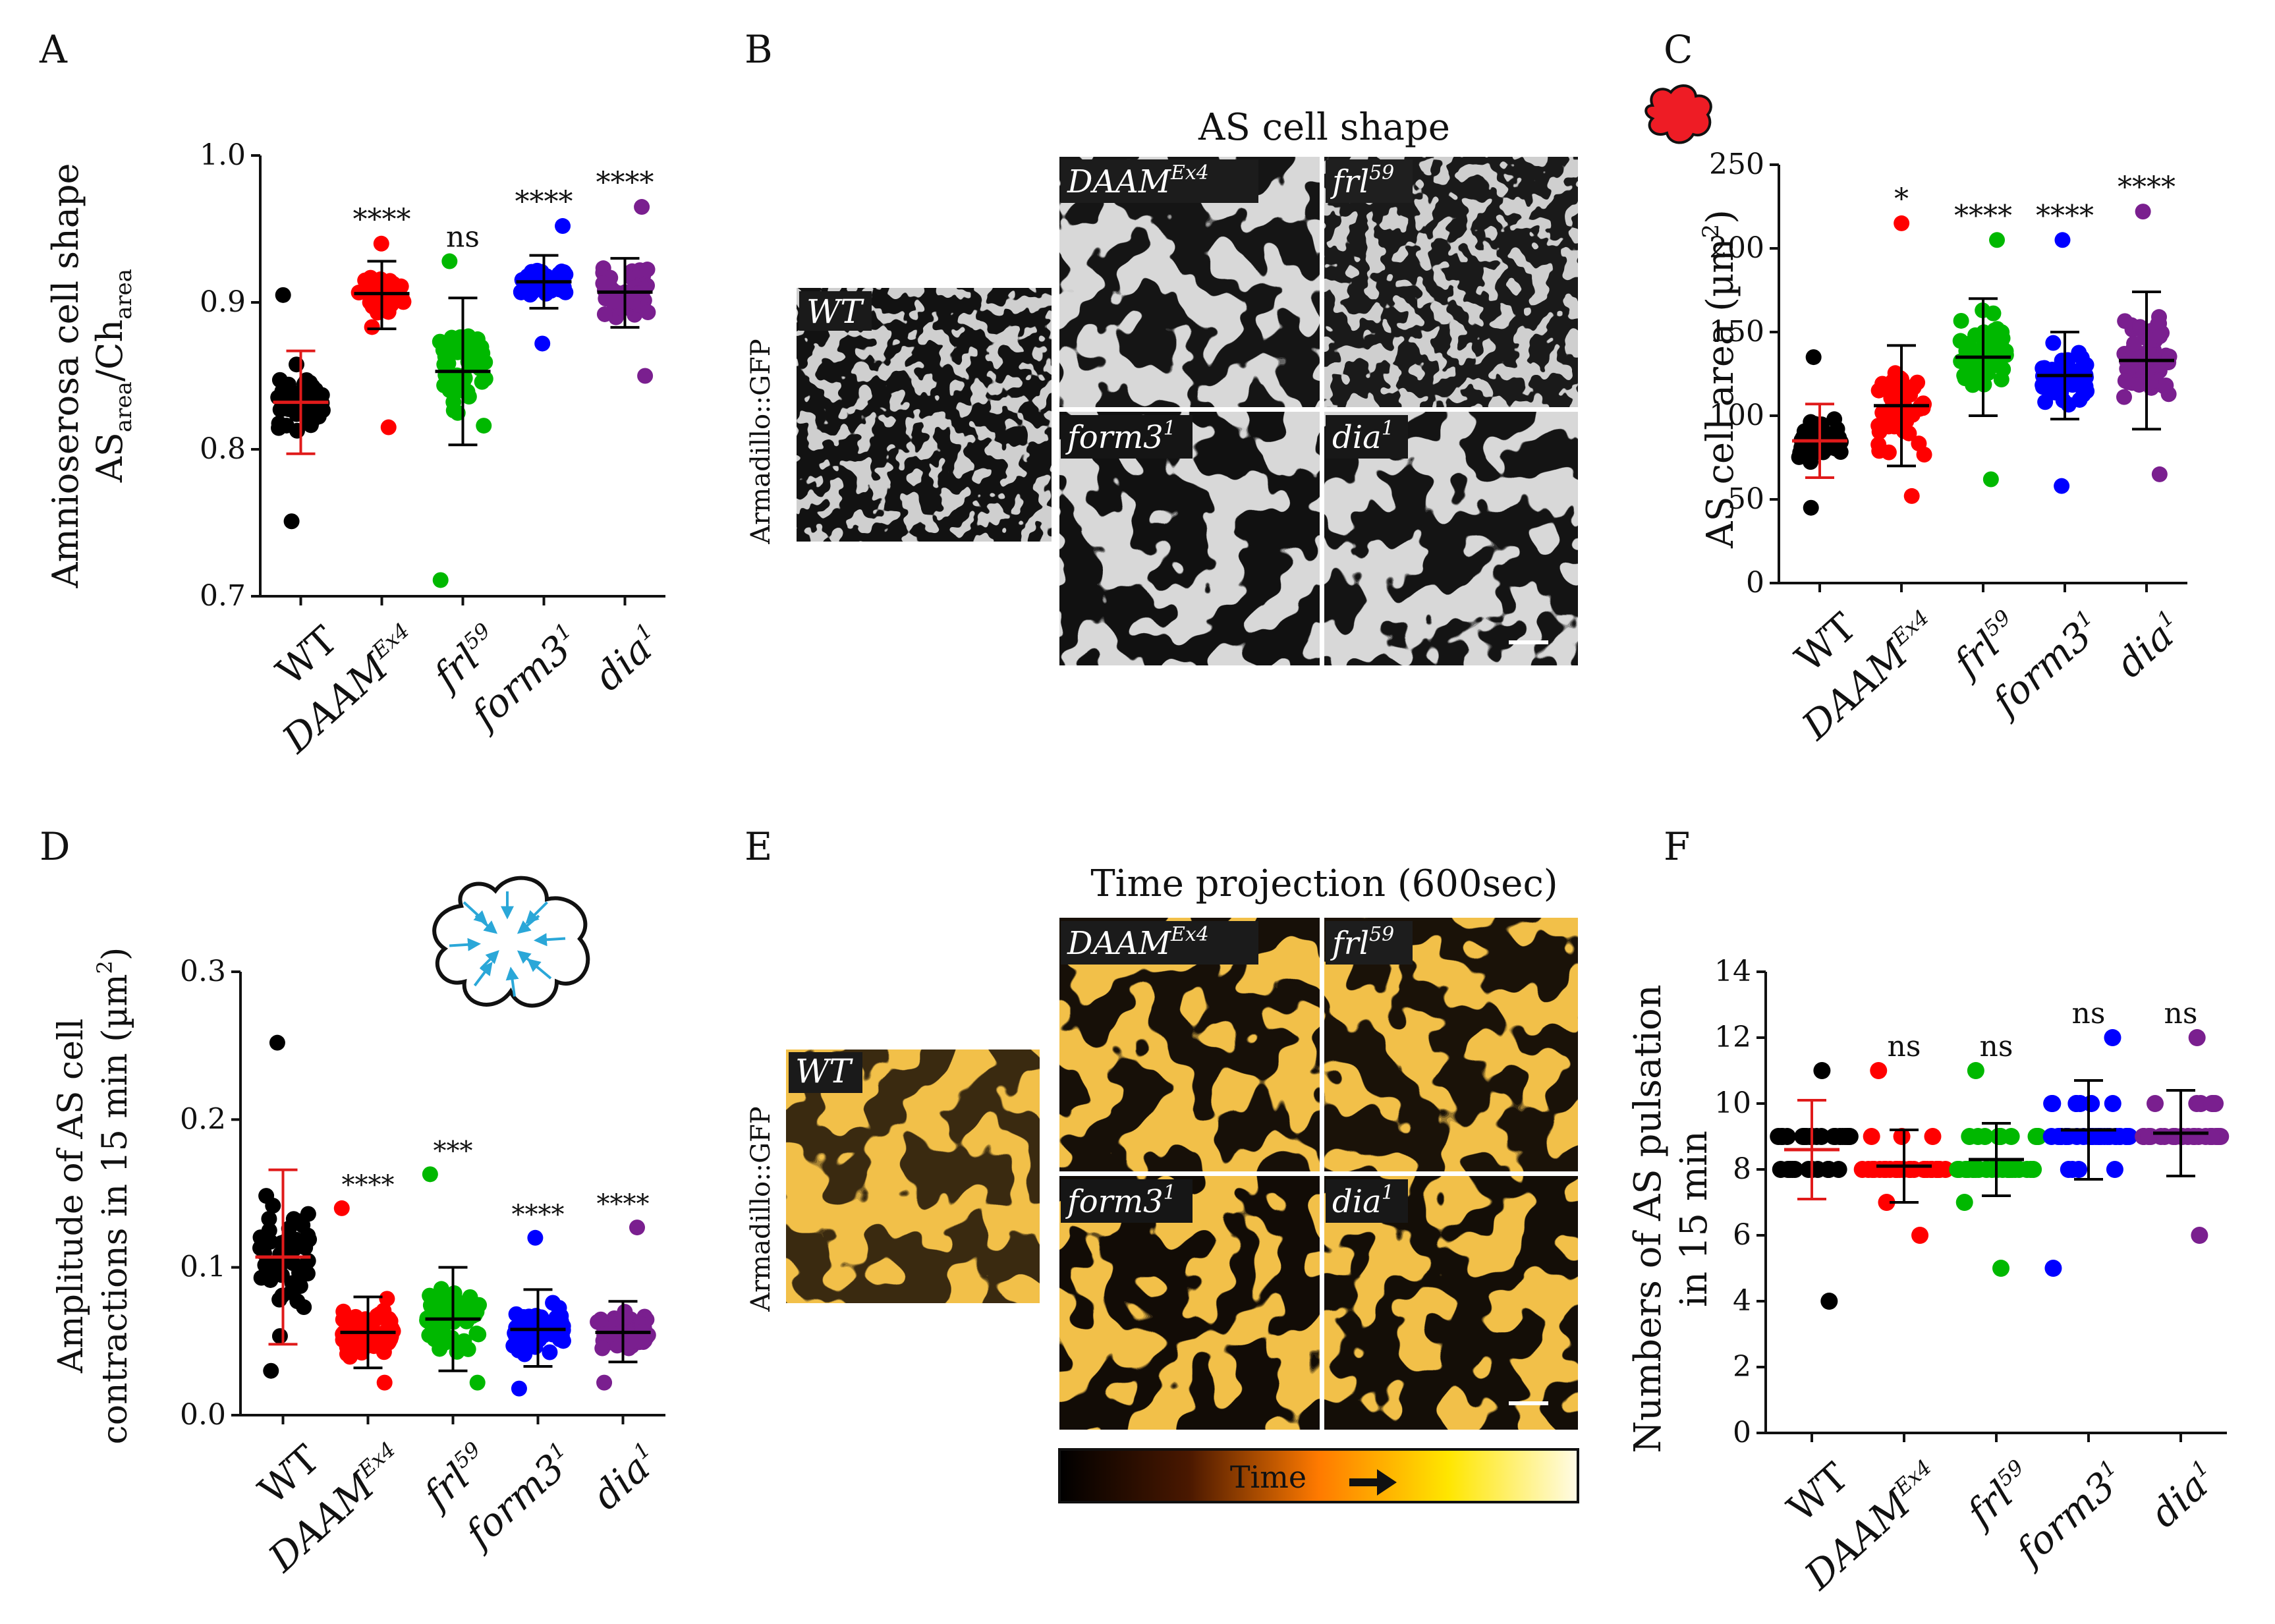 The width and height of the screenshot is (2275, 1624). What do you see at coordinates (1732, 1037) in the screenshot?
I see `y-tick-label: 12` at bounding box center [1732, 1037].